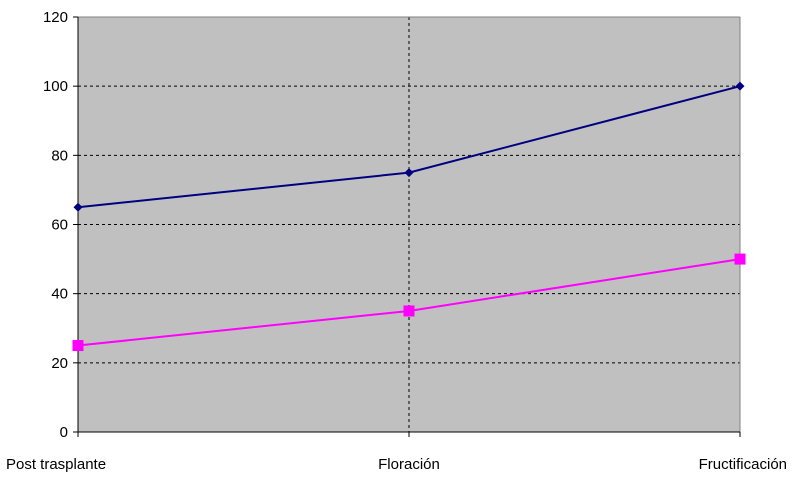 Image resolution: width=791 pixels, height=481 pixels. Describe the element at coordinates (64, 432) in the screenshot. I see `y-tick-label: 0` at that location.